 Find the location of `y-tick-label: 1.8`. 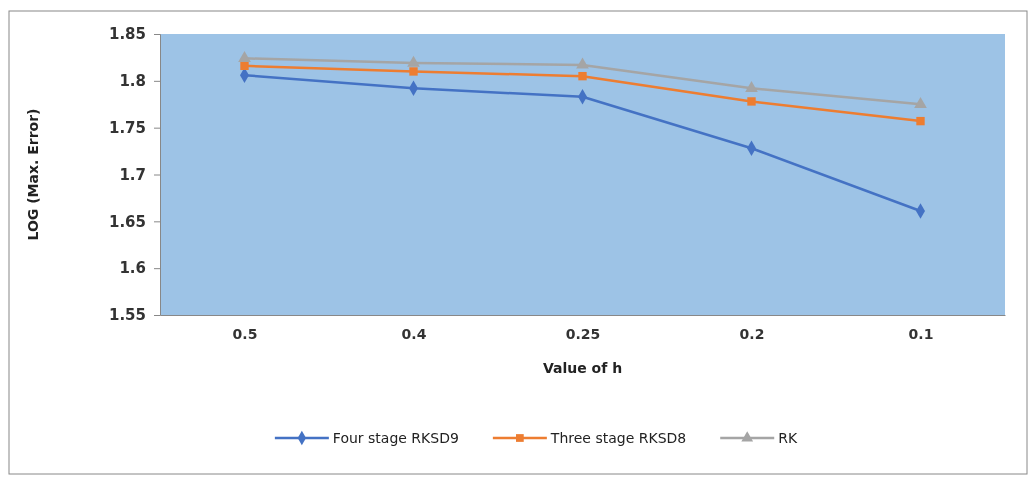

y-tick-label: 1.8 is located at coordinates (132, 81).